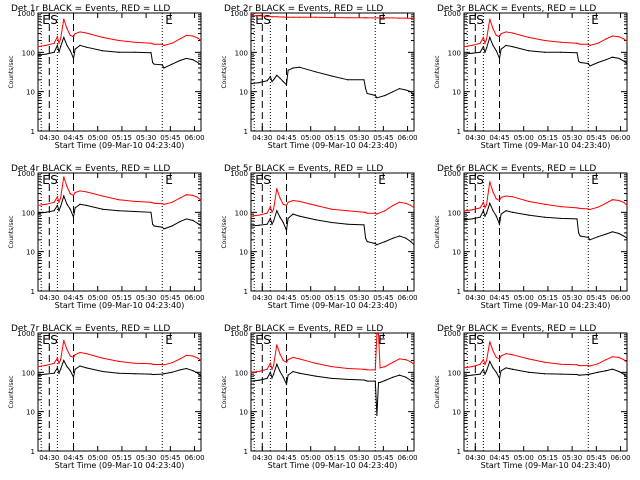 The width and height of the screenshot is (640, 480). Describe the element at coordinates (119, 354) in the screenshot. I see `lld-series-line` at that location.